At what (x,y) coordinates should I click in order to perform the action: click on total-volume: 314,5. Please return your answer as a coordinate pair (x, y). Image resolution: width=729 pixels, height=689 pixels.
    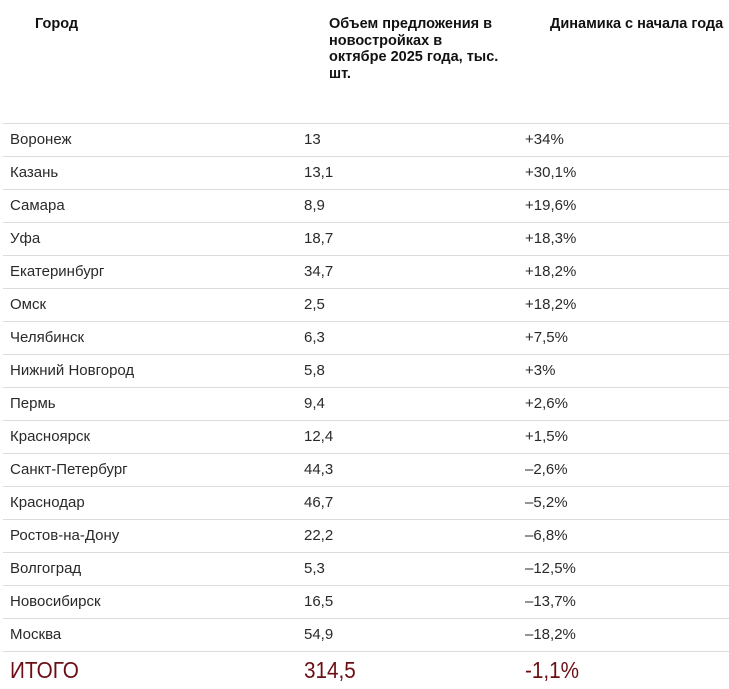
    Looking at the image, I should click on (330, 670).